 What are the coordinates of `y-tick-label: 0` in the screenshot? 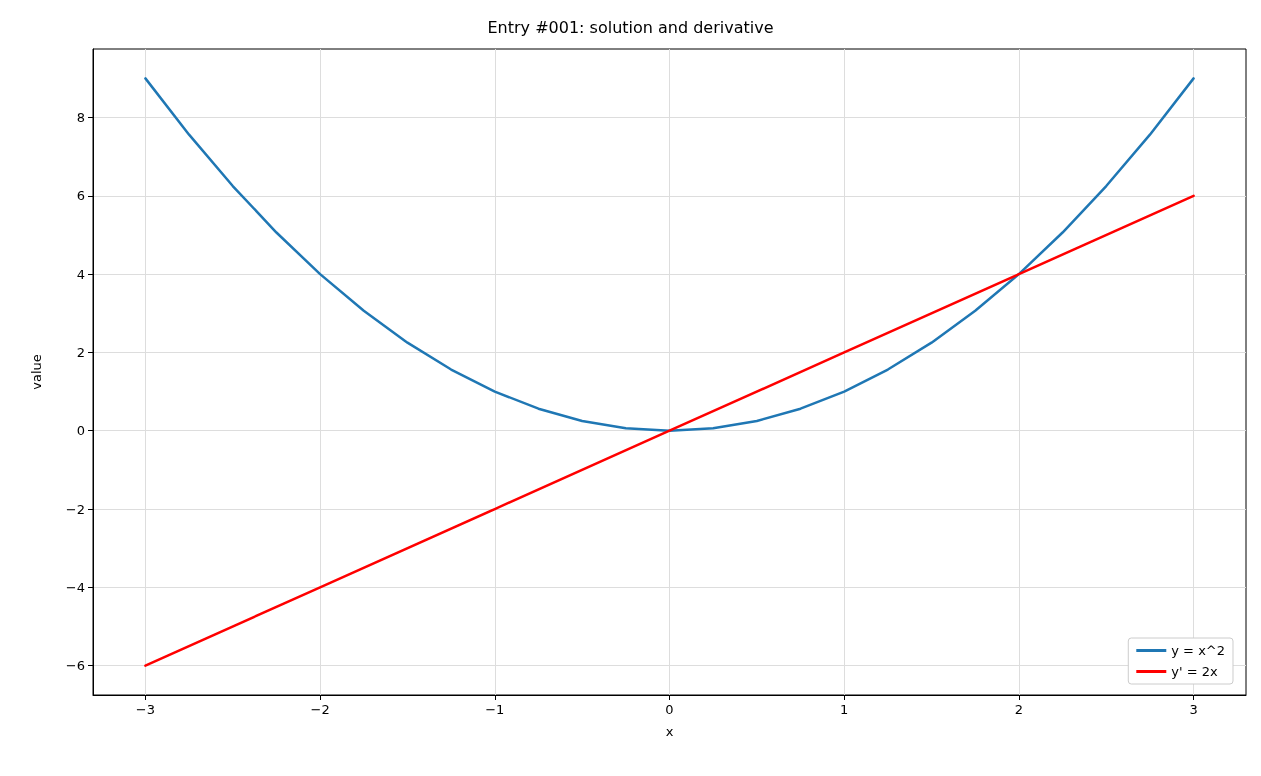 It's located at (80, 431).